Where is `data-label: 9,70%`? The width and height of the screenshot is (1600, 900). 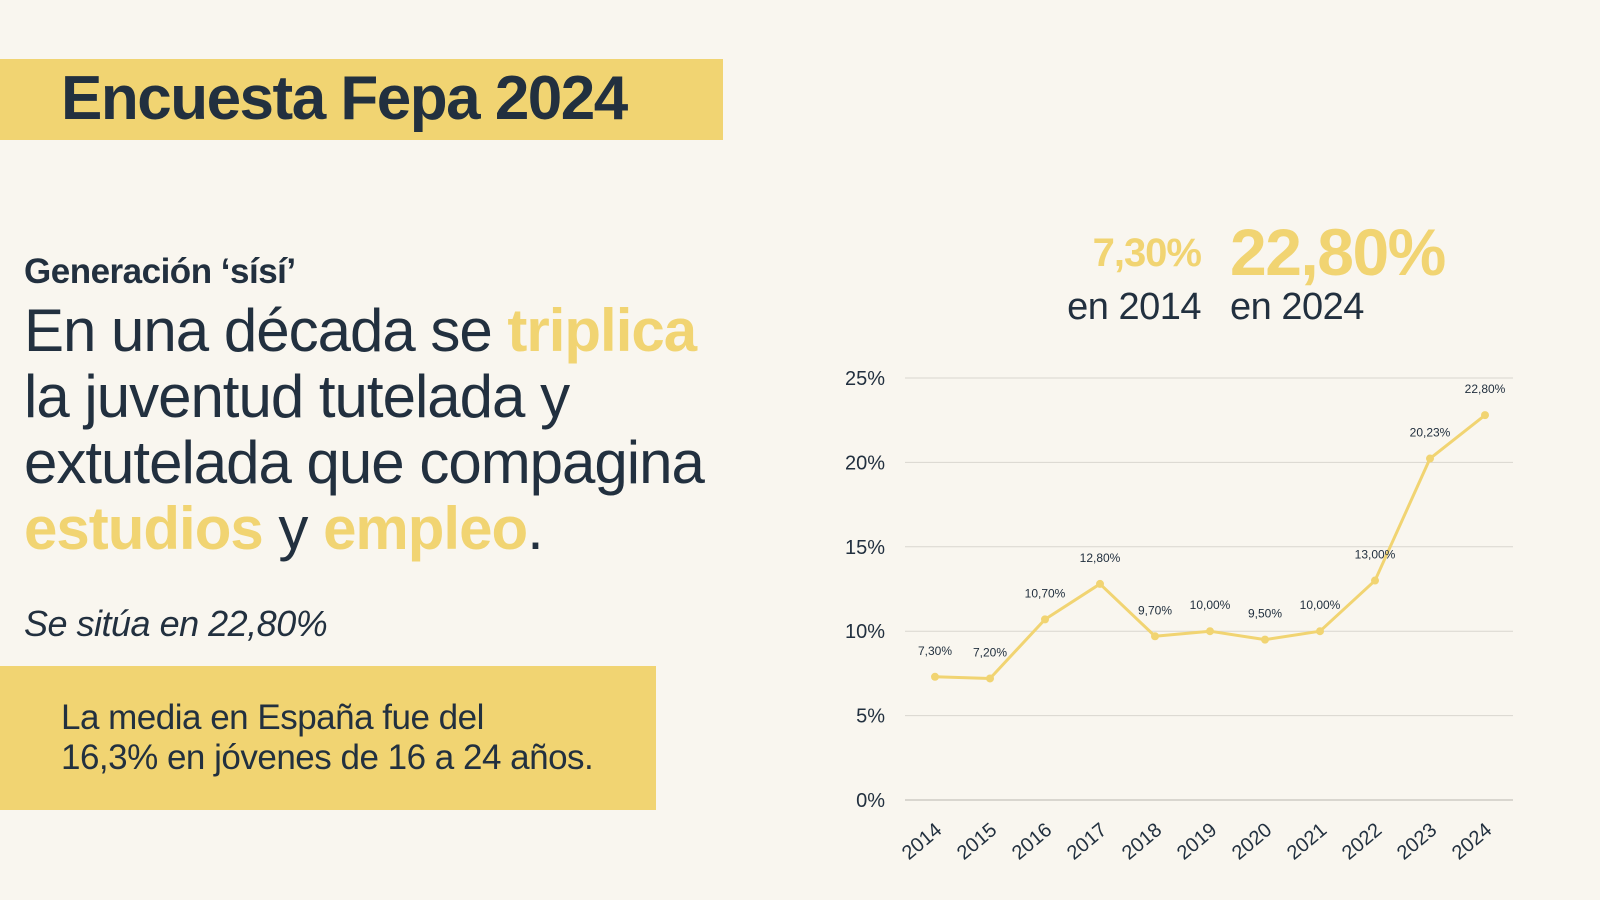 data-label: 9,70% is located at coordinates (1155, 610).